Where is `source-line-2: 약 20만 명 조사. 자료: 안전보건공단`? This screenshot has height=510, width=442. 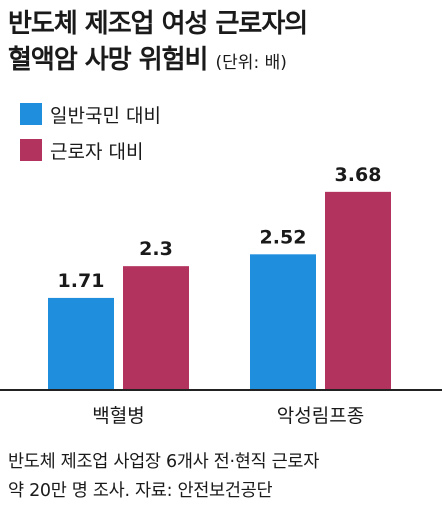
source-line-2: 약 20만 명 조사. 자료: 안전보건공단 is located at coordinates (140, 491).